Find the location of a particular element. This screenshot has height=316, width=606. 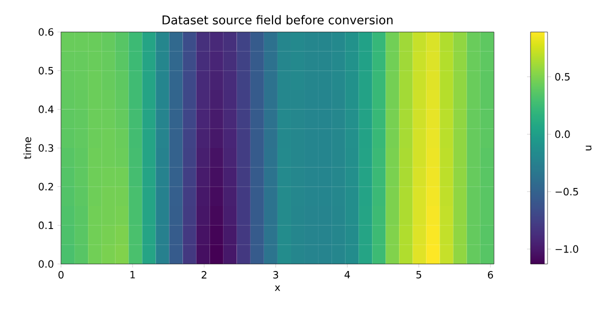

color-bar-title: u is located at coordinates (589, 148).